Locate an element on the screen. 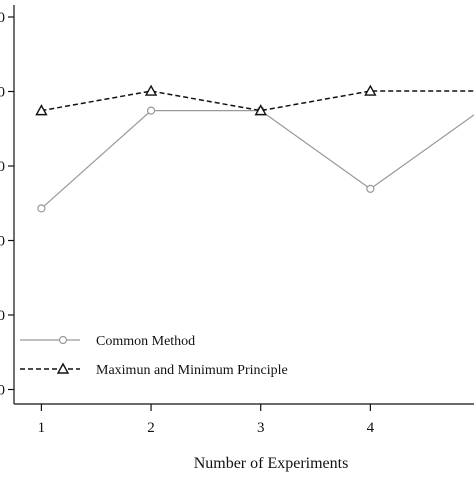  series-line is located at coordinates (257, 101).